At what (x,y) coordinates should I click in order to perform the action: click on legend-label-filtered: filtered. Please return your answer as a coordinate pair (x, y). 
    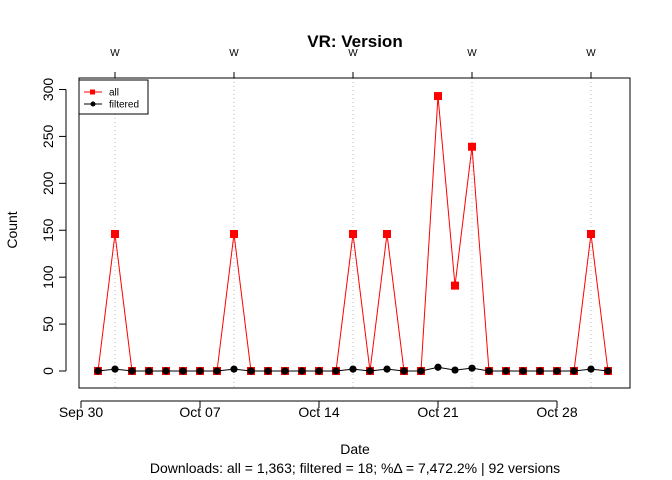
    Looking at the image, I should click on (124, 105).